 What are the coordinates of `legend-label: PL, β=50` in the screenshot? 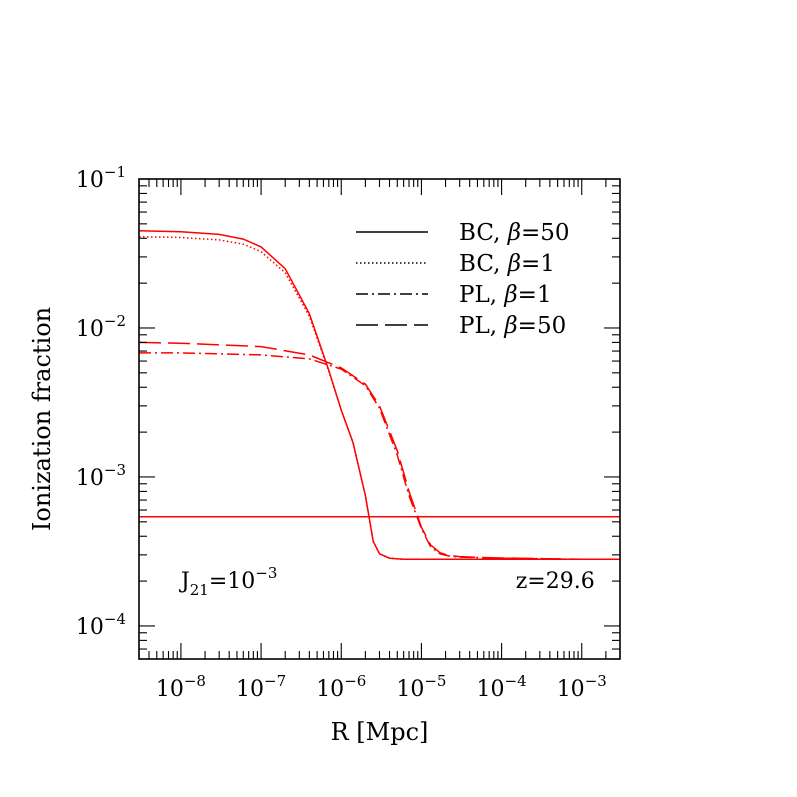 It's located at (512, 326).